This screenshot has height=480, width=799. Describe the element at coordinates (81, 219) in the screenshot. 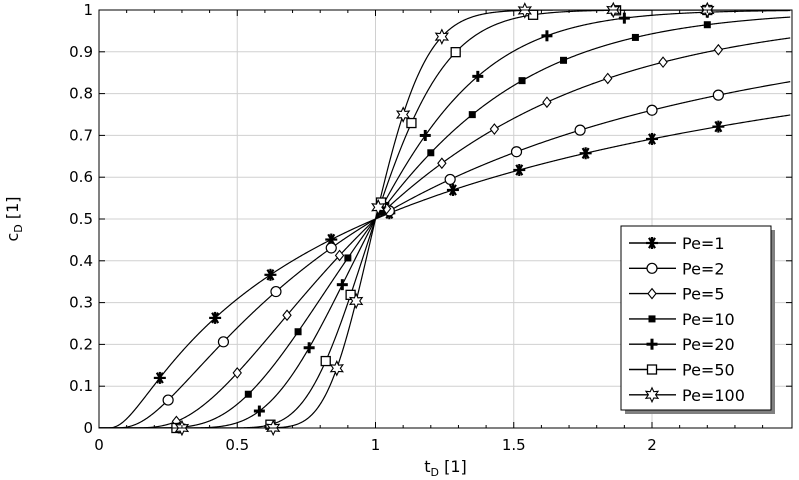

I see `y-tick-label: 0.5` at that location.